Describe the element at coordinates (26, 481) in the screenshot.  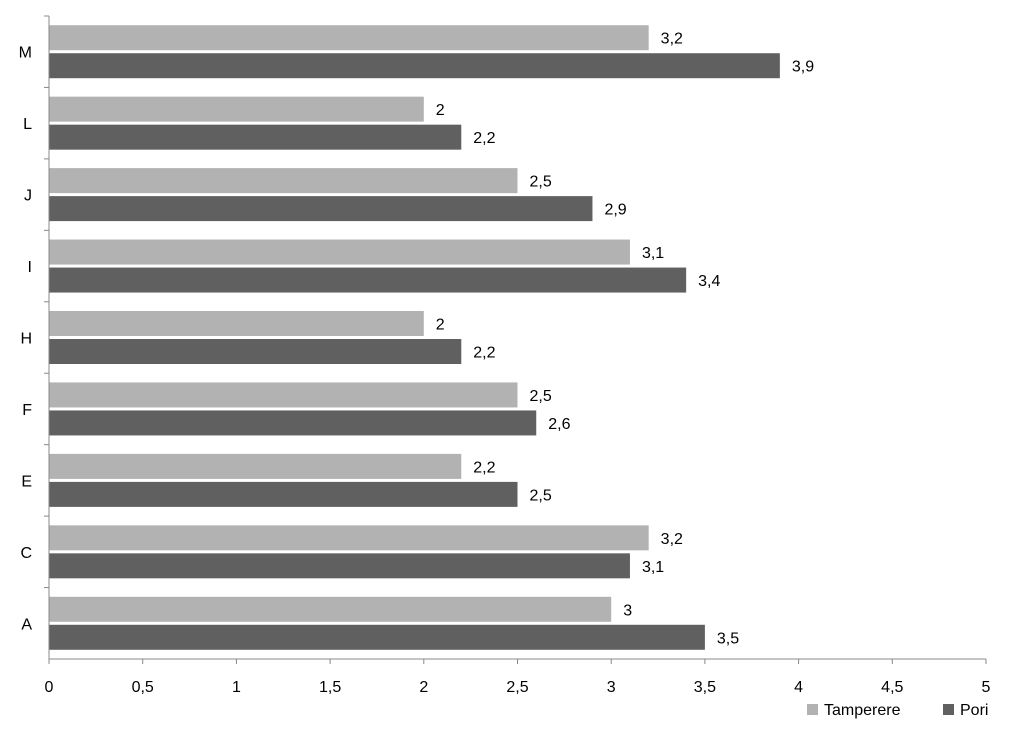
I see `y-tick-label-E: E` at that location.